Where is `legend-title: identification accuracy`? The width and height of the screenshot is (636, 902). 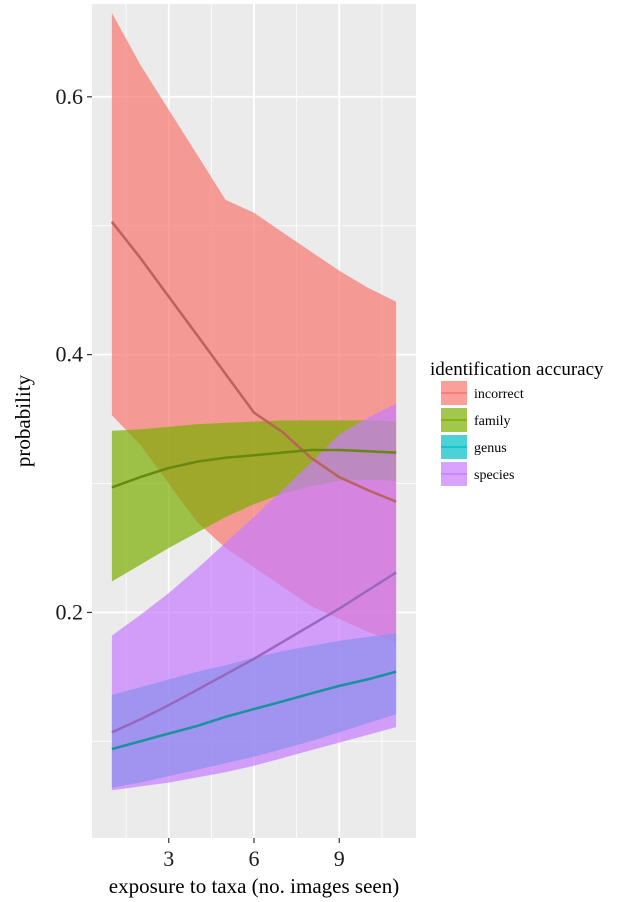 legend-title: identification accuracy is located at coordinates (517, 369).